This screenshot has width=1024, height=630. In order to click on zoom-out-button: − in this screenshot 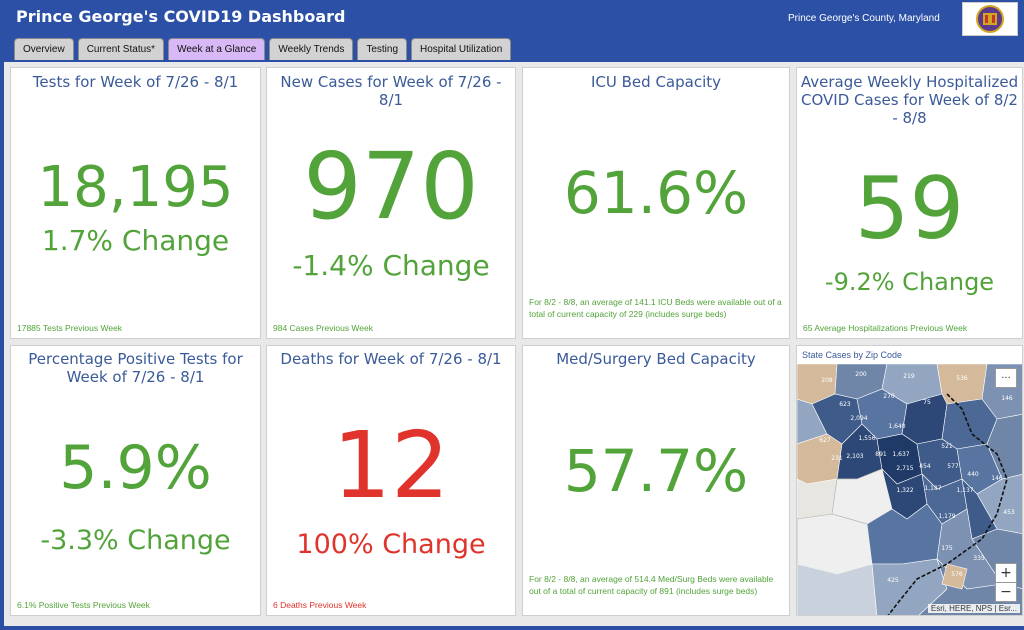, I will do `click(1006, 592)`.